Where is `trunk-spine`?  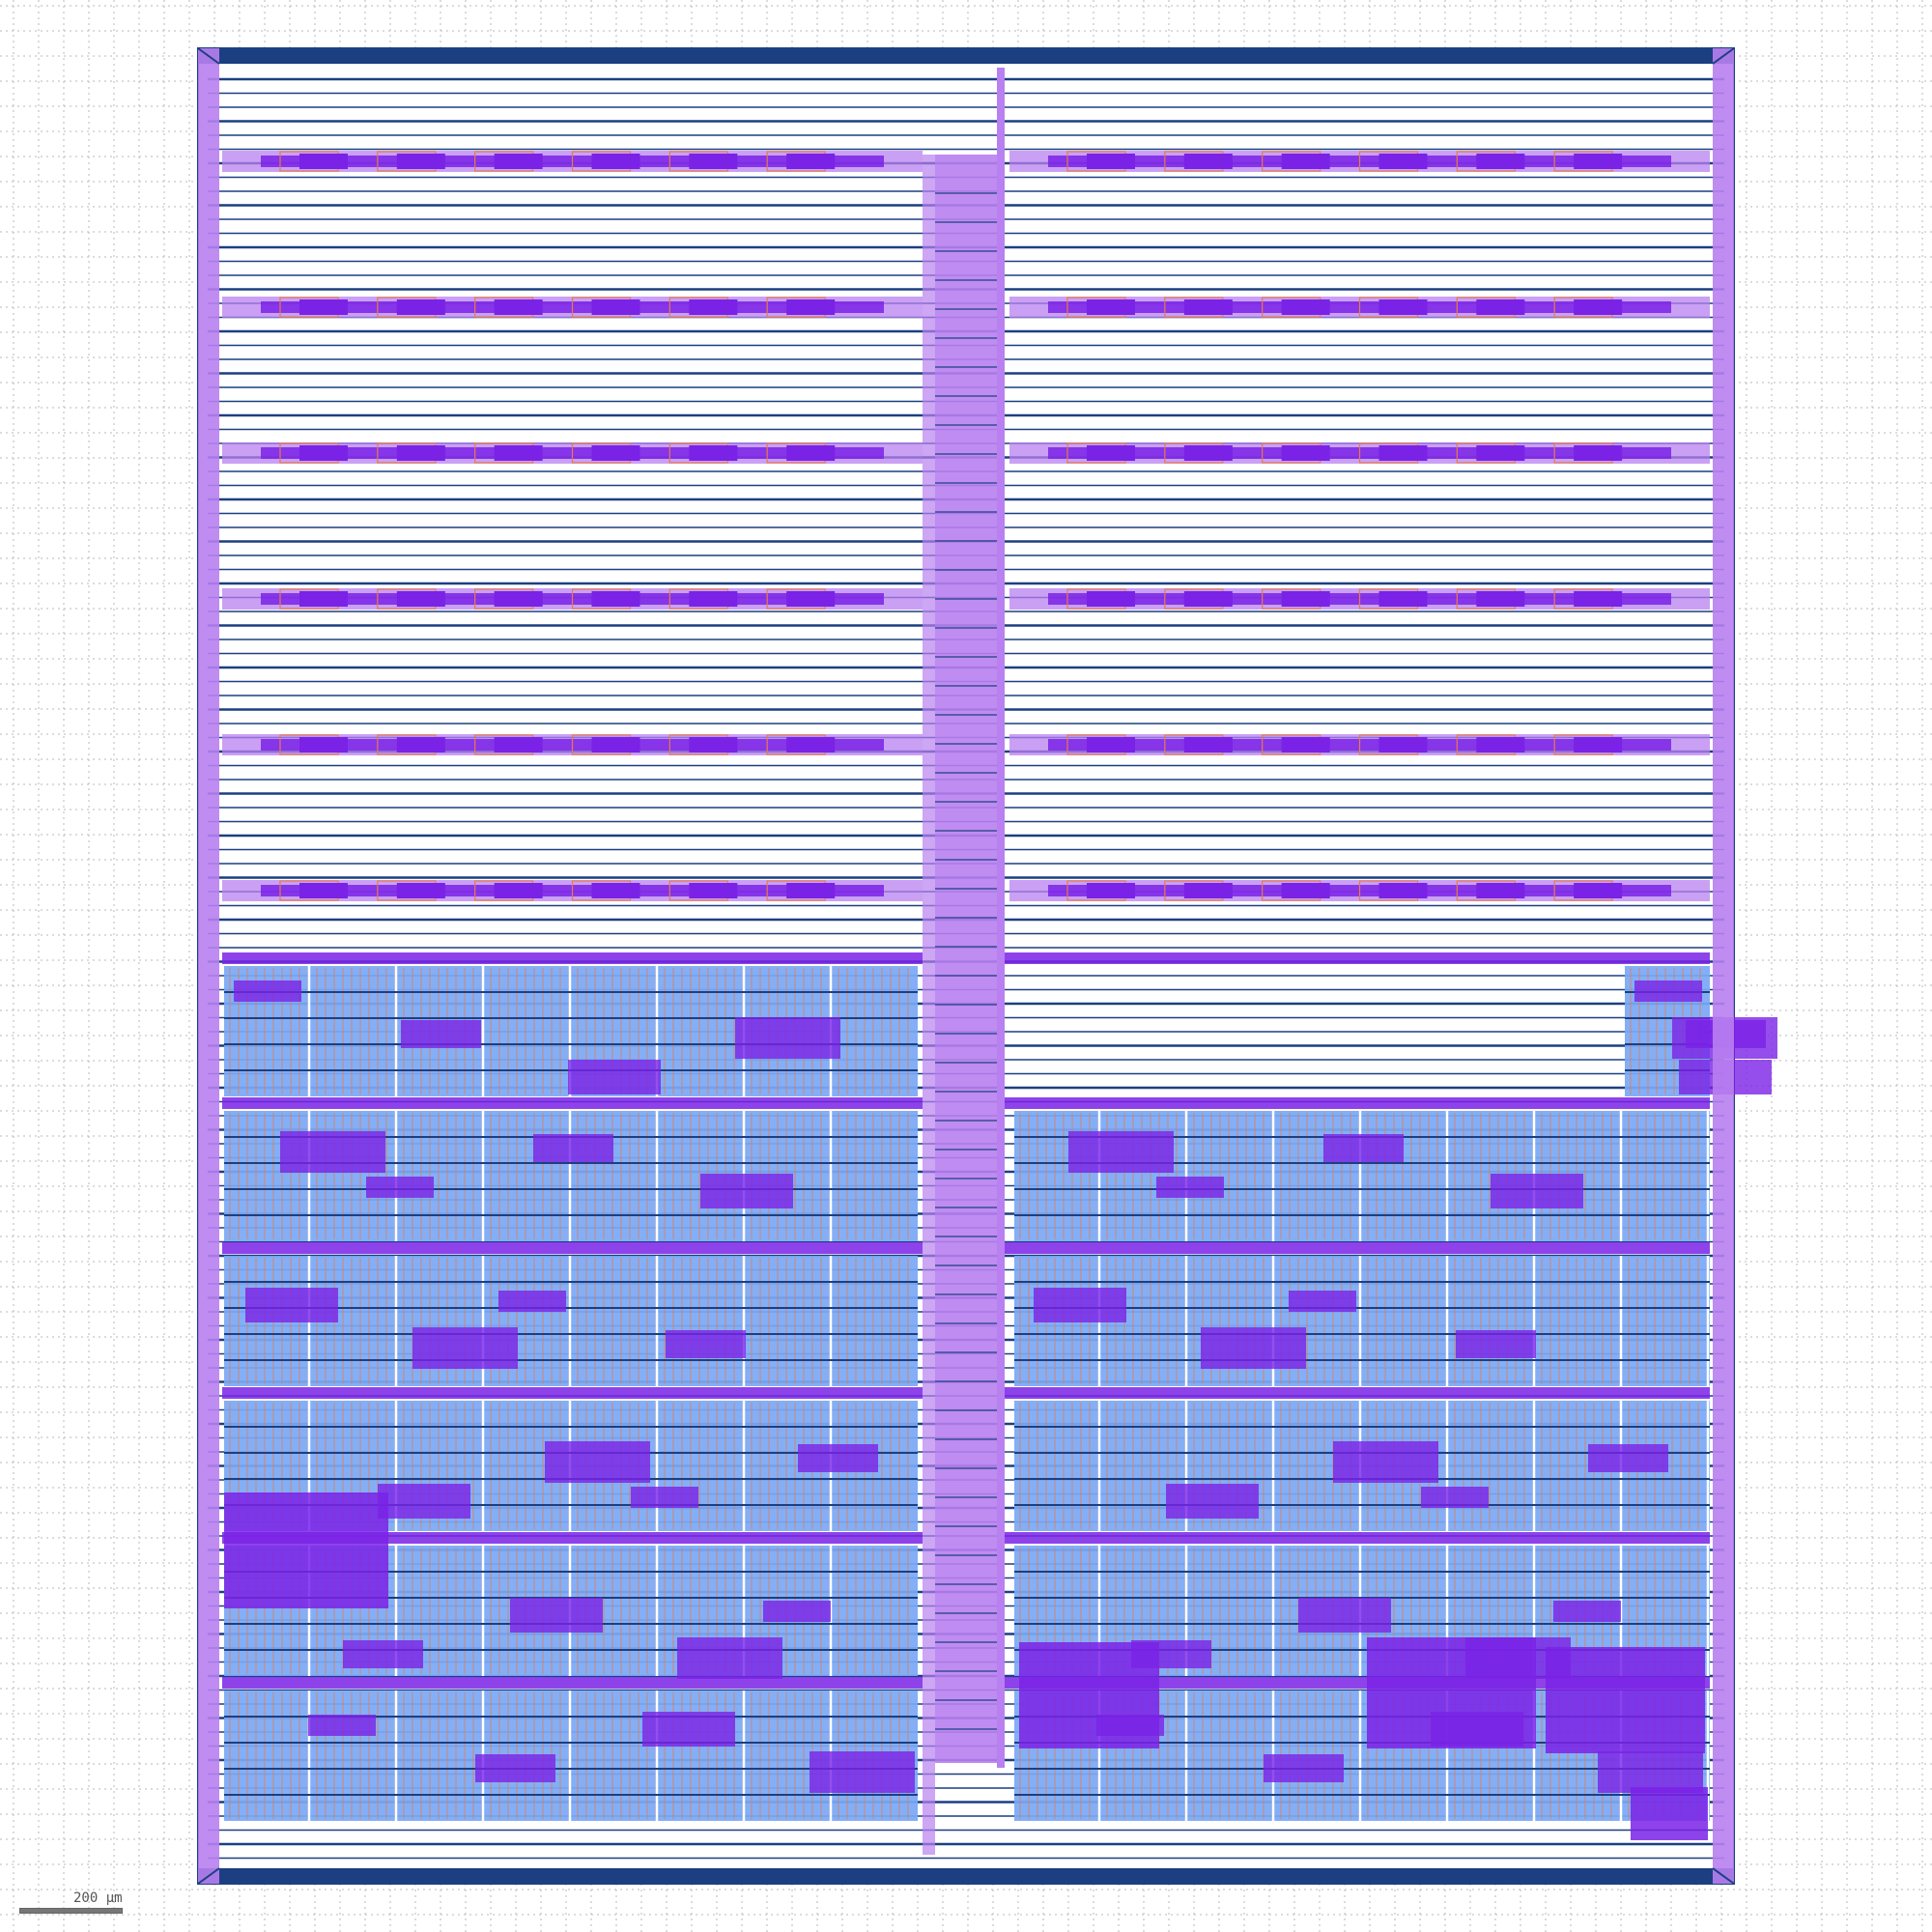
trunk-spine is located at coordinates (1001, 918).